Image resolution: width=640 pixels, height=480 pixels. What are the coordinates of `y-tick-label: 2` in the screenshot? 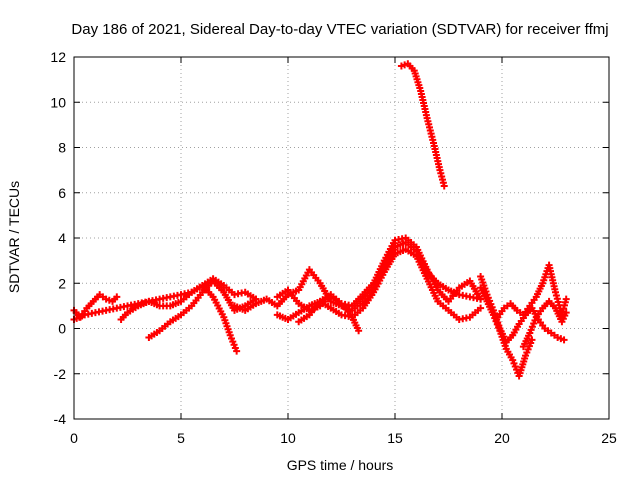 It's located at (62, 283).